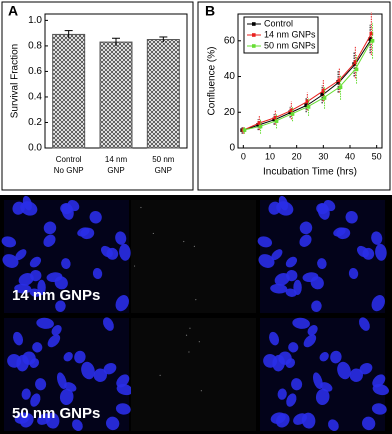 This screenshot has width=392, height=434. Describe the element at coordinates (270, 156) in the screenshot. I see `x-tick-label: 10` at that location.